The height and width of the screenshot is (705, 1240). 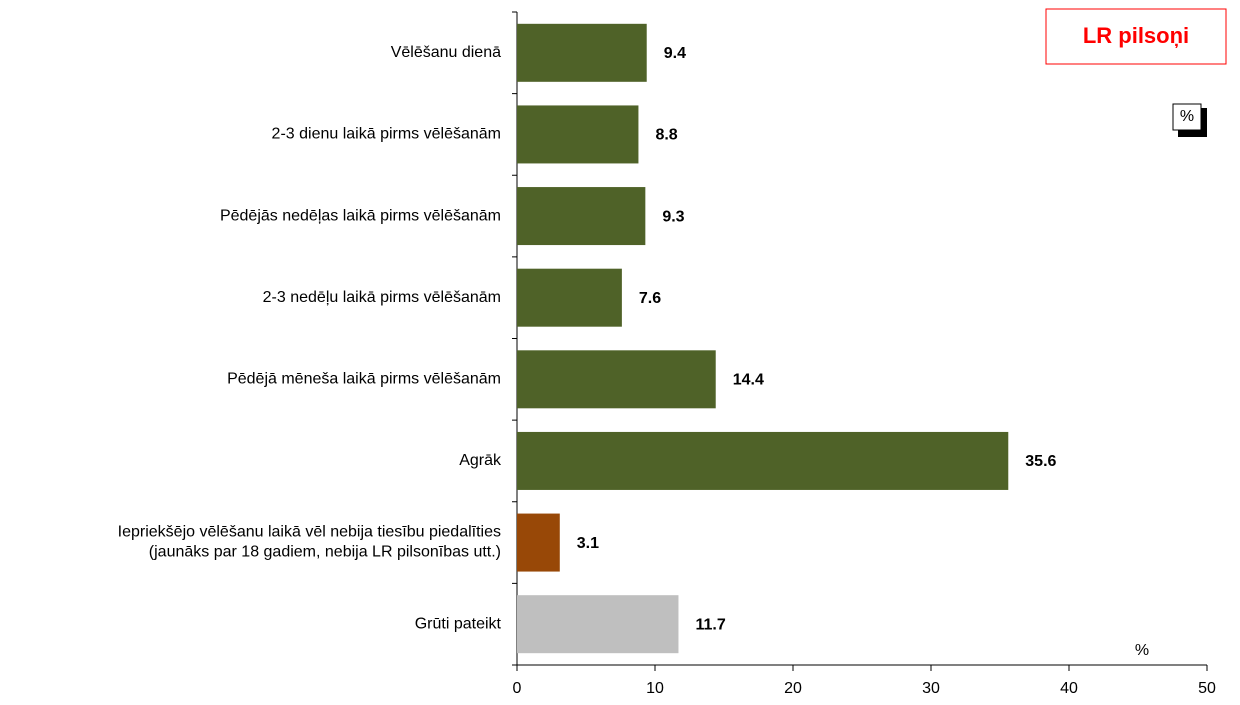 What do you see at coordinates (673, 216) in the screenshot?
I see `value-label: 9.3` at bounding box center [673, 216].